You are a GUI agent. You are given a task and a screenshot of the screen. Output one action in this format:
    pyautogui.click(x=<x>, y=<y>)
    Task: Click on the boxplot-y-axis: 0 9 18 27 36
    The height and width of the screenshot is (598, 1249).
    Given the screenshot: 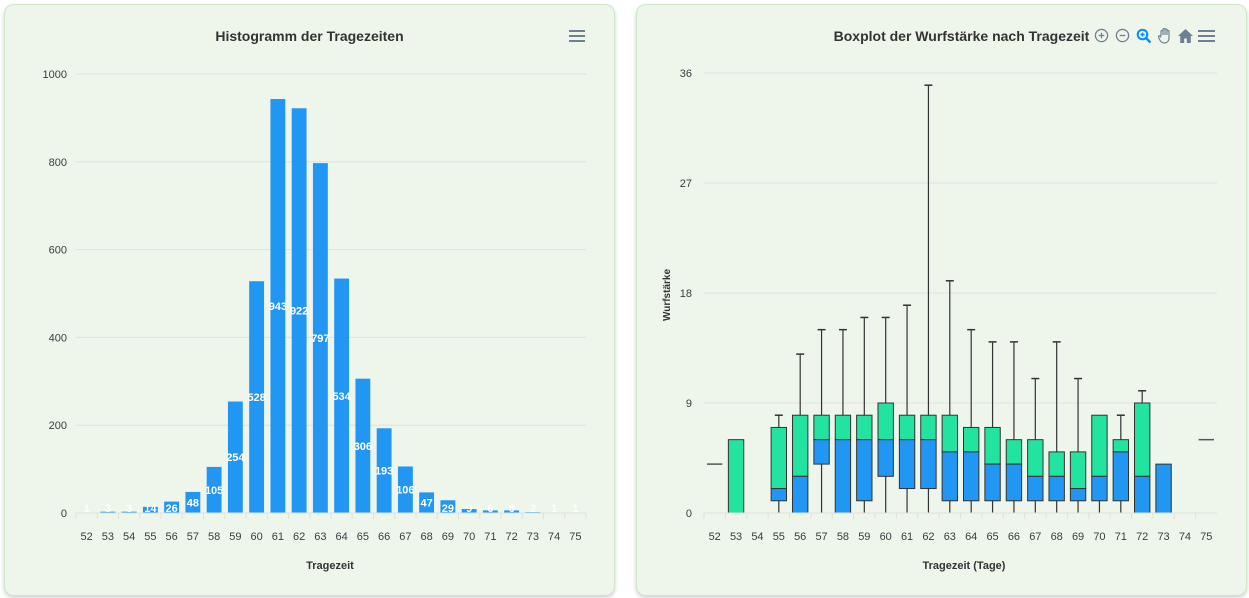 What is the action you would take?
    pyautogui.click(x=686, y=294)
    